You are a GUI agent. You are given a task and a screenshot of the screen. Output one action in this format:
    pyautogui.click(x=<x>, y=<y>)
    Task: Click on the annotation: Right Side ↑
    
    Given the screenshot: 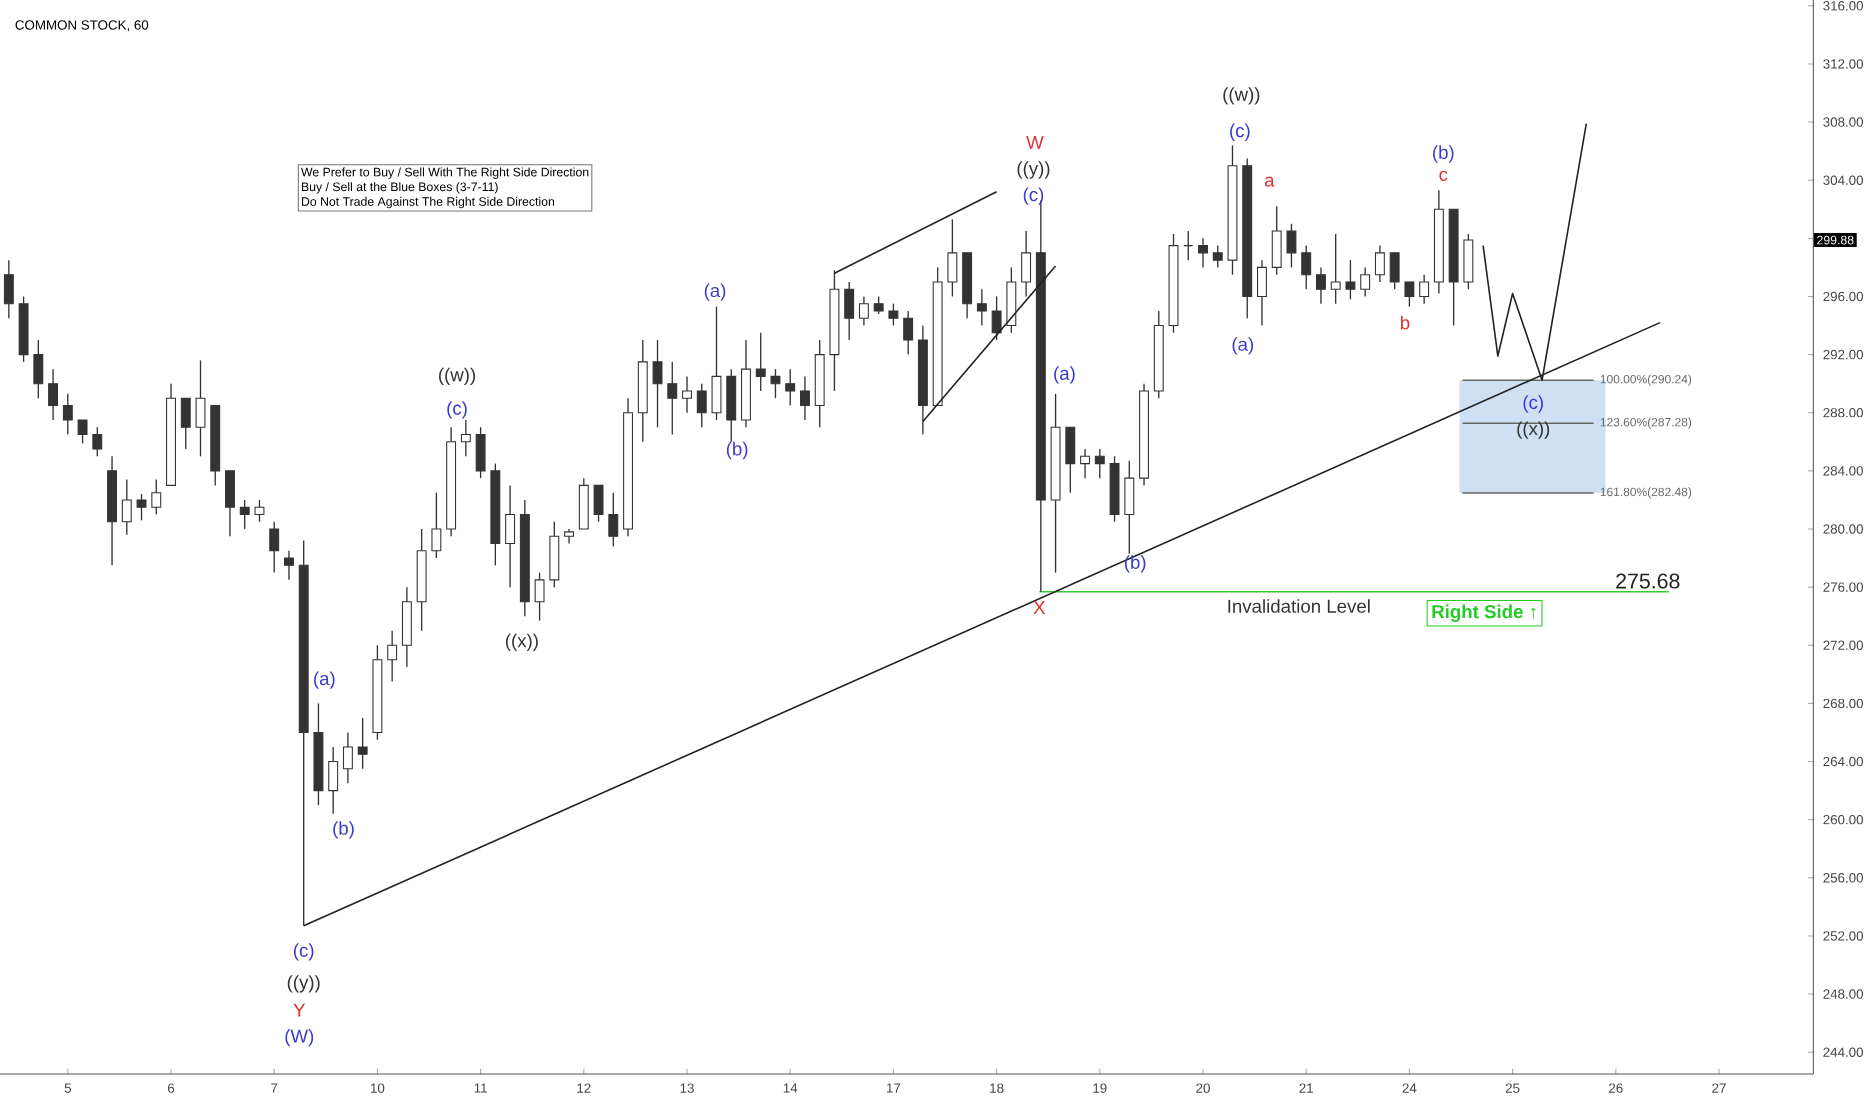 What is the action you would take?
    pyautogui.click(x=1484, y=613)
    